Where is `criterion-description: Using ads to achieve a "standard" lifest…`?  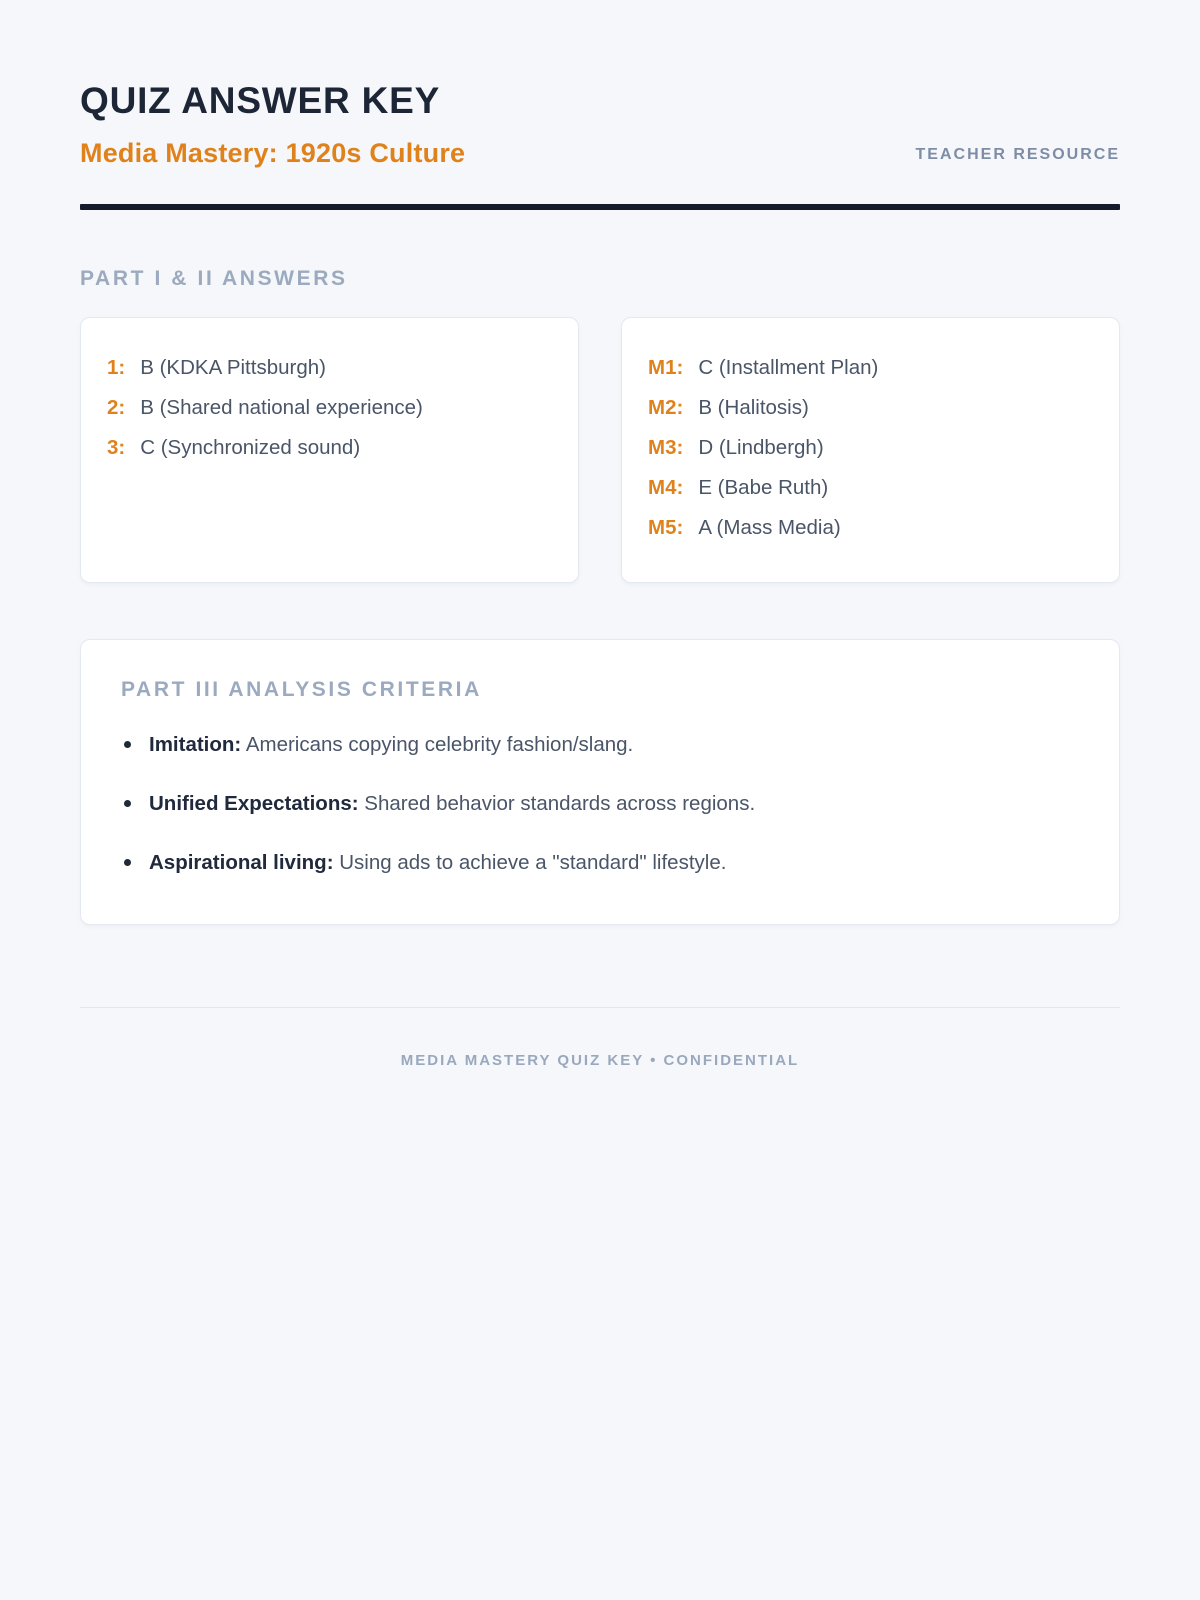
criterion-description: Using ads to achieve a "standard" lifest… is located at coordinates (533, 862).